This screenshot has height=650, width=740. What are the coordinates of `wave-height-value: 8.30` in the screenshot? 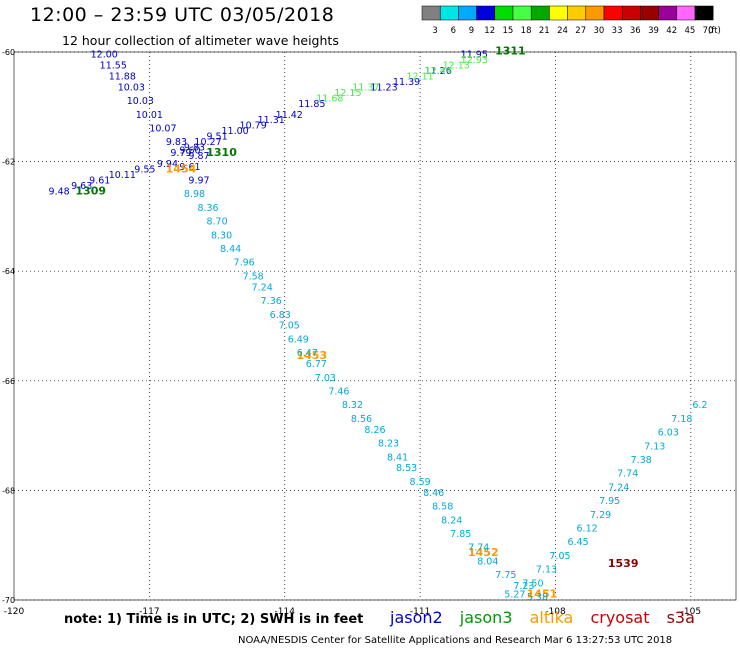 It's located at (221, 235).